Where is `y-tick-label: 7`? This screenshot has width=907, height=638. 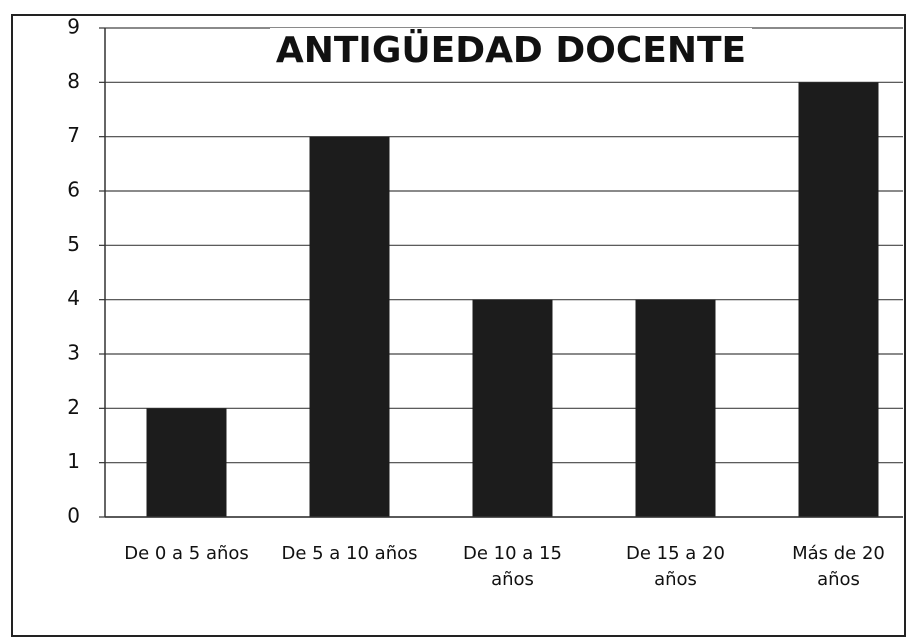
y-tick-label: 7 is located at coordinates (73, 135).